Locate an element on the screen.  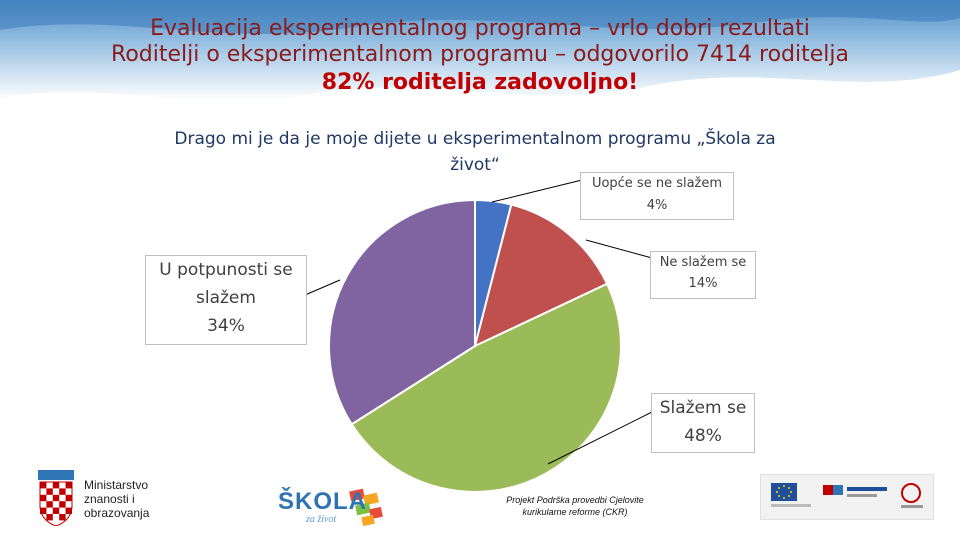
leader-line-s1 is located at coordinates (619, 249).